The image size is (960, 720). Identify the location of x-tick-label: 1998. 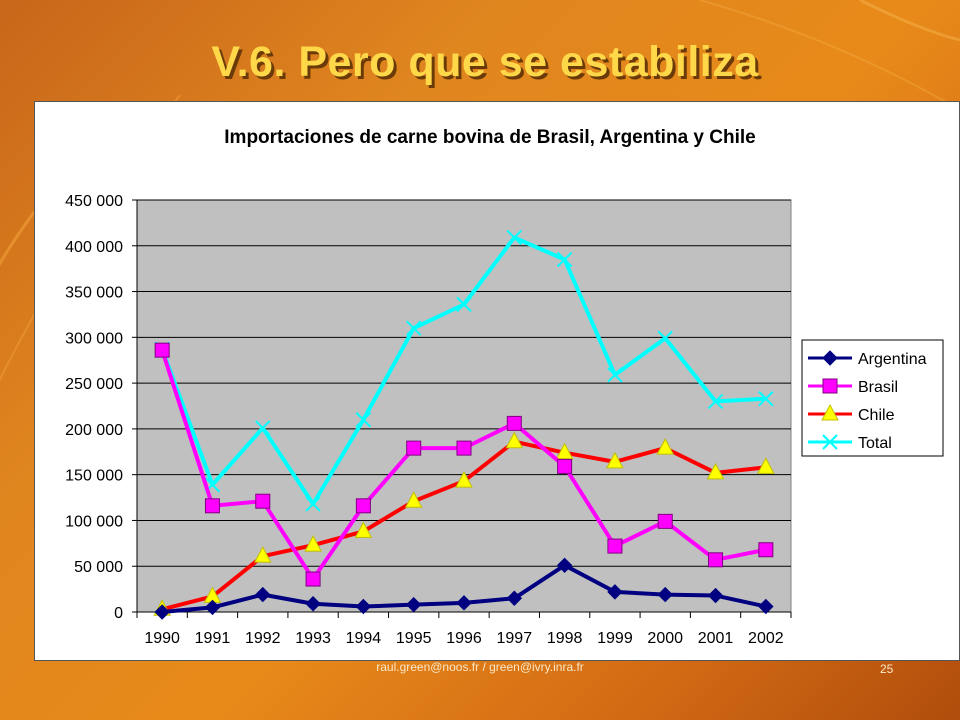
(565, 638).